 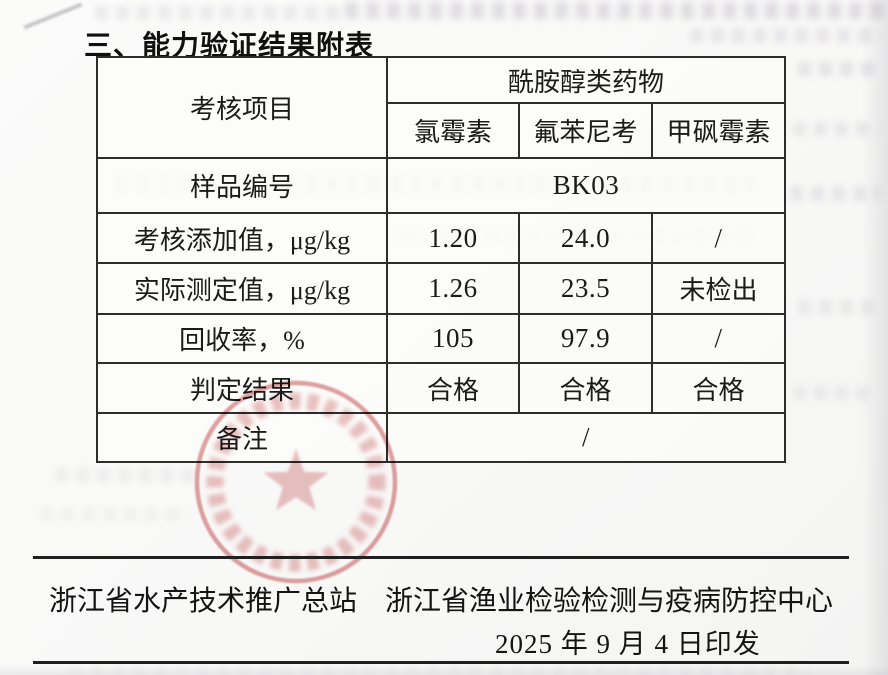 What do you see at coordinates (585, 238) in the screenshot?
I see `value-cell: 24.0` at bounding box center [585, 238].